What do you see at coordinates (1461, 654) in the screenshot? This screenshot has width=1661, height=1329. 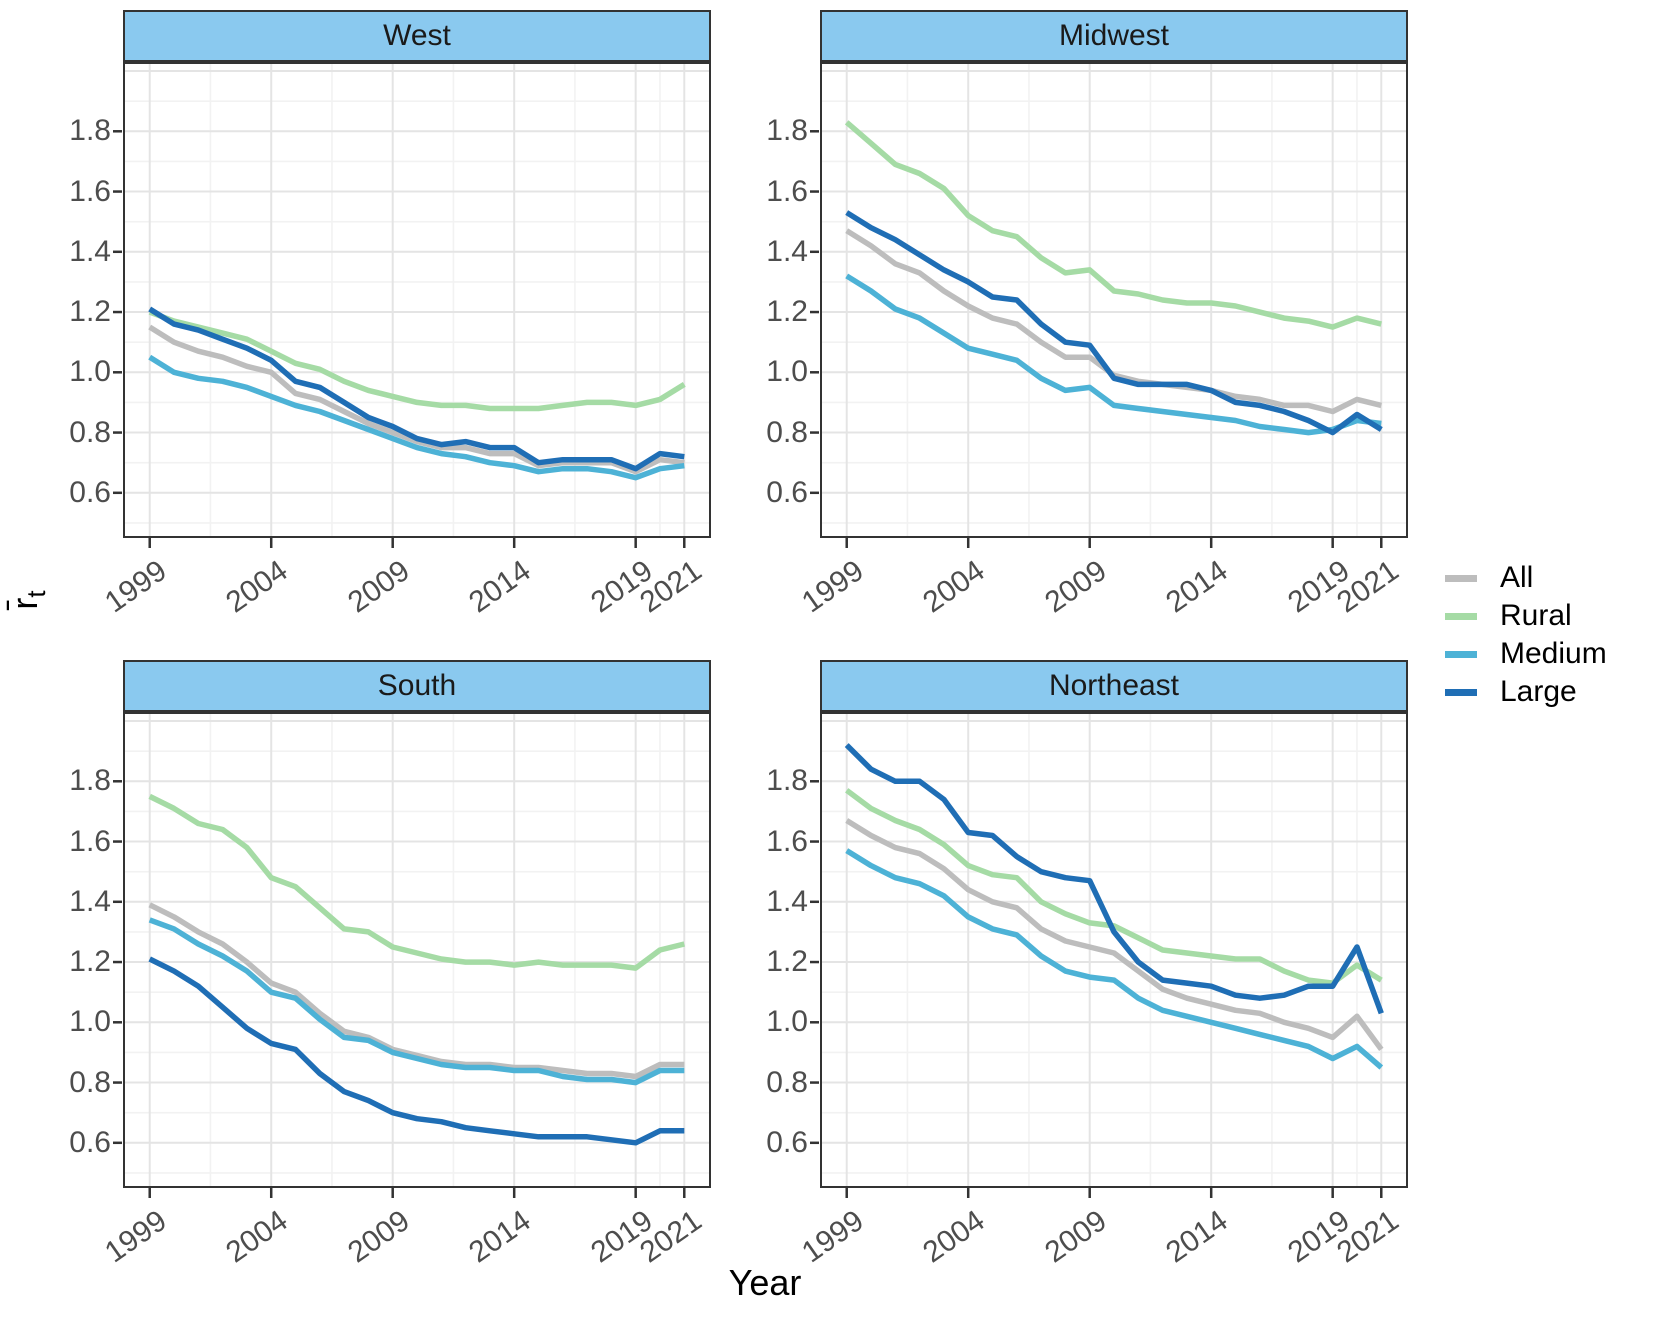 I see `legend-key-medium-icon` at bounding box center [1461, 654].